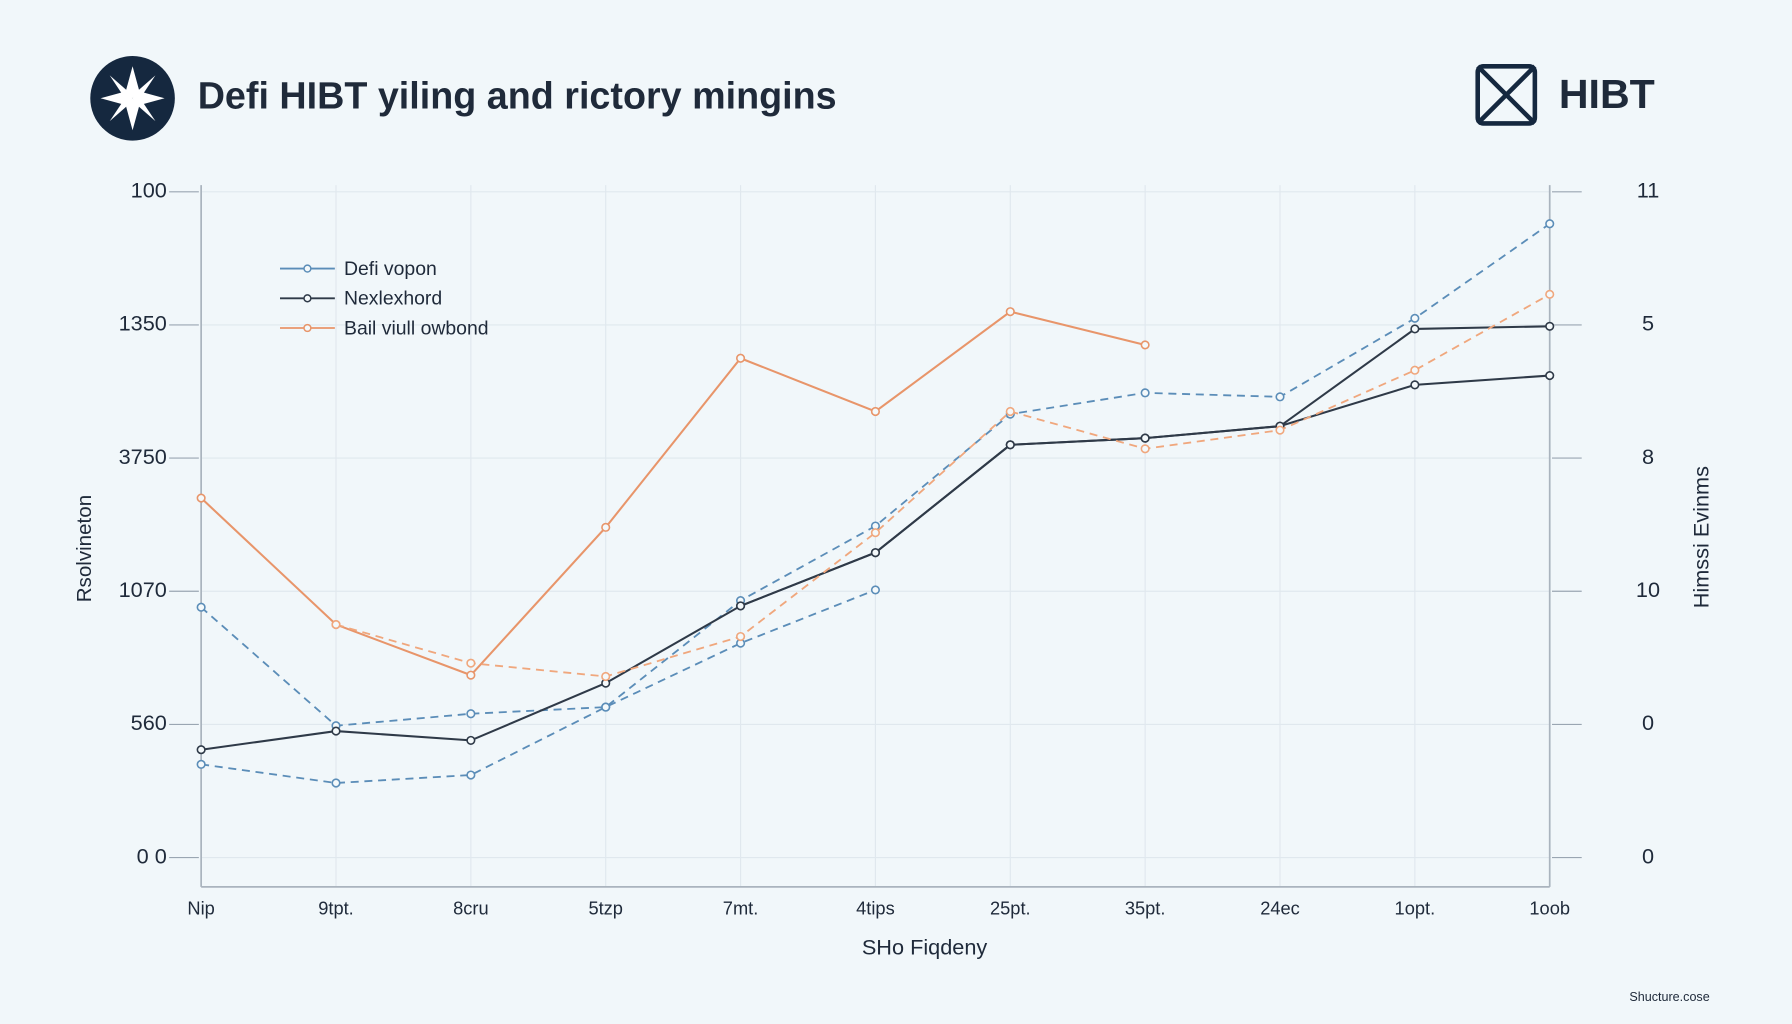 The height and width of the screenshot is (1024, 1792). I want to click on x-axis-label: SHo Fiqdeny, so click(925, 946).